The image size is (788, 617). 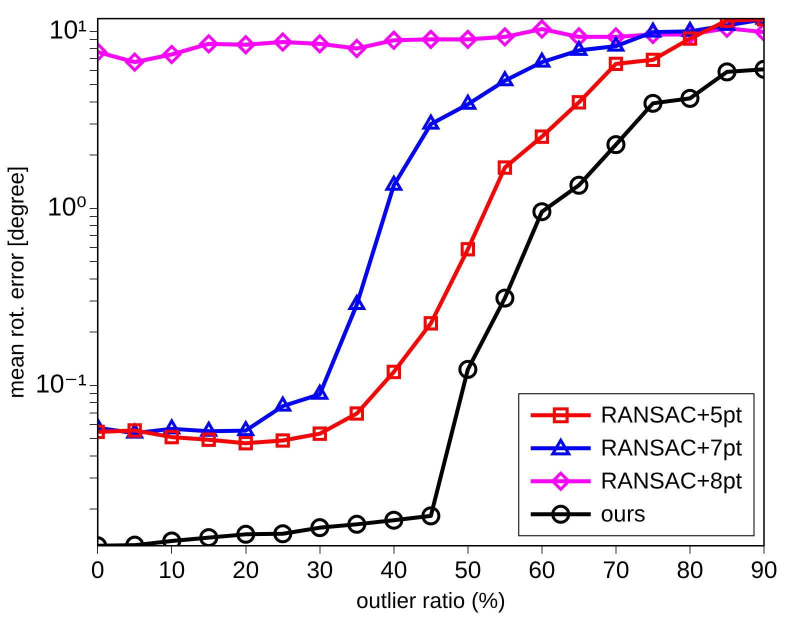 I want to click on y-tick-label: 10⁻¹, so click(x=61, y=383).